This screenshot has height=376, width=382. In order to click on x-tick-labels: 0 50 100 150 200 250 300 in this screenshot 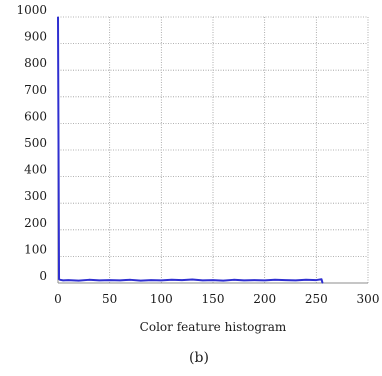, I will do `click(216, 299)`.